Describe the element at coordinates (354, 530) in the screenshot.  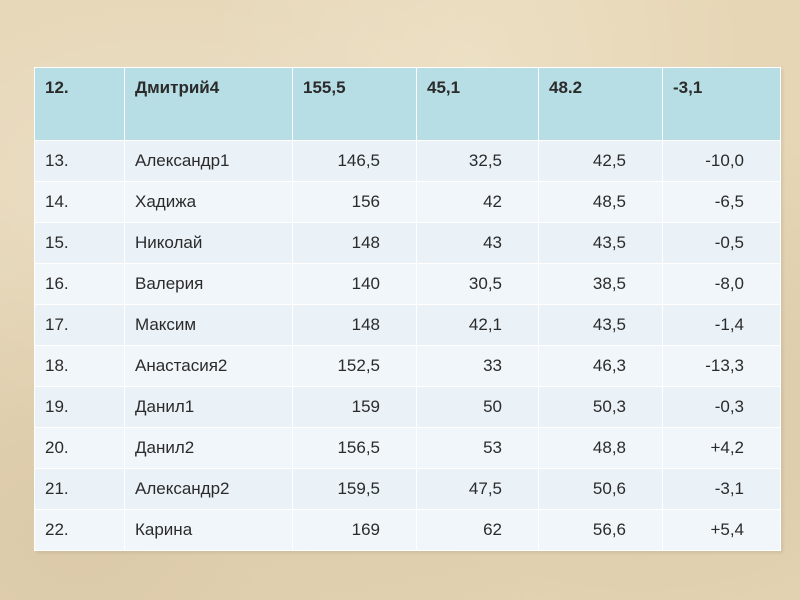
I see `row-value-1: 169` at that location.